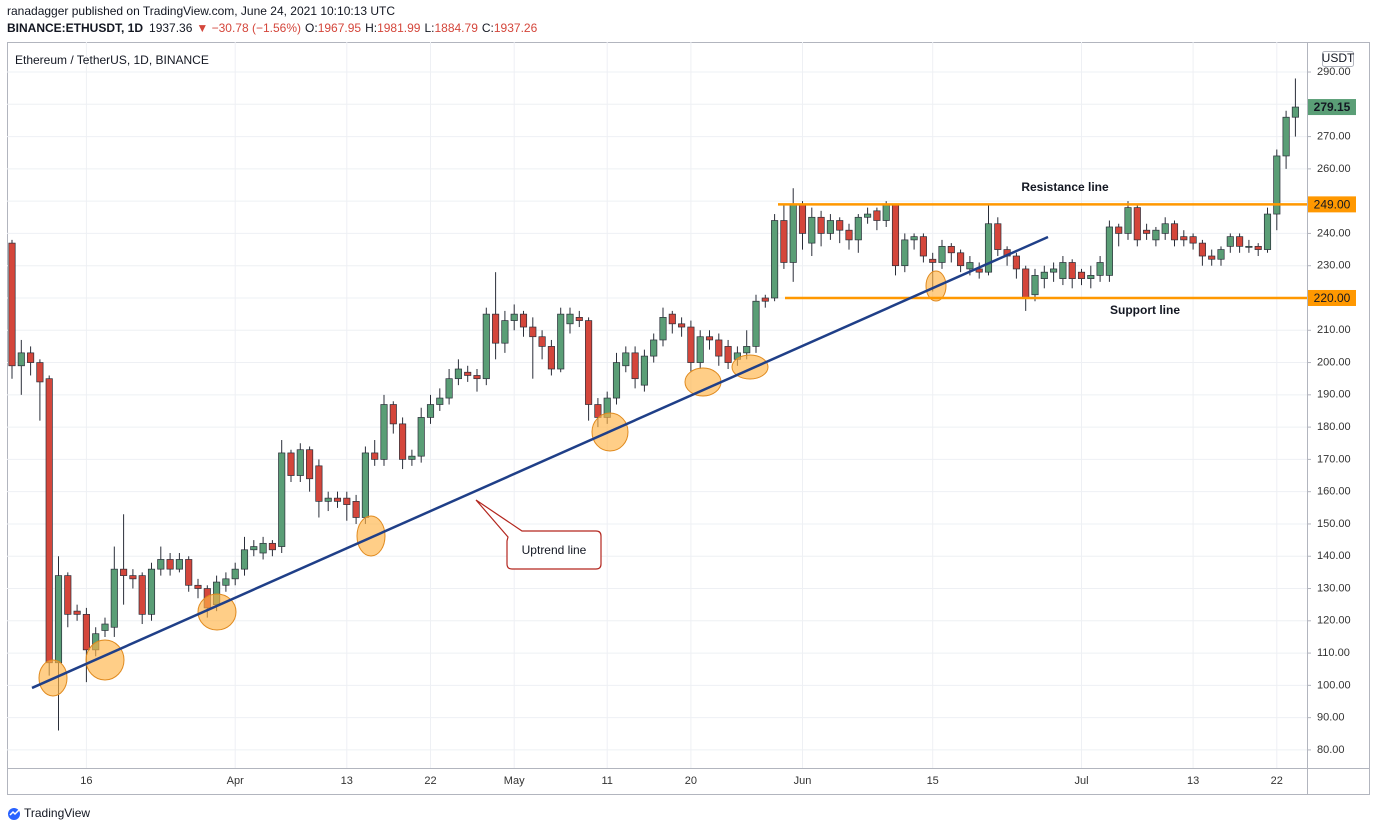 The height and width of the screenshot is (833, 1376). Describe the element at coordinates (1277, 781) in the screenshot. I see `x-tick-label: 22` at that location.